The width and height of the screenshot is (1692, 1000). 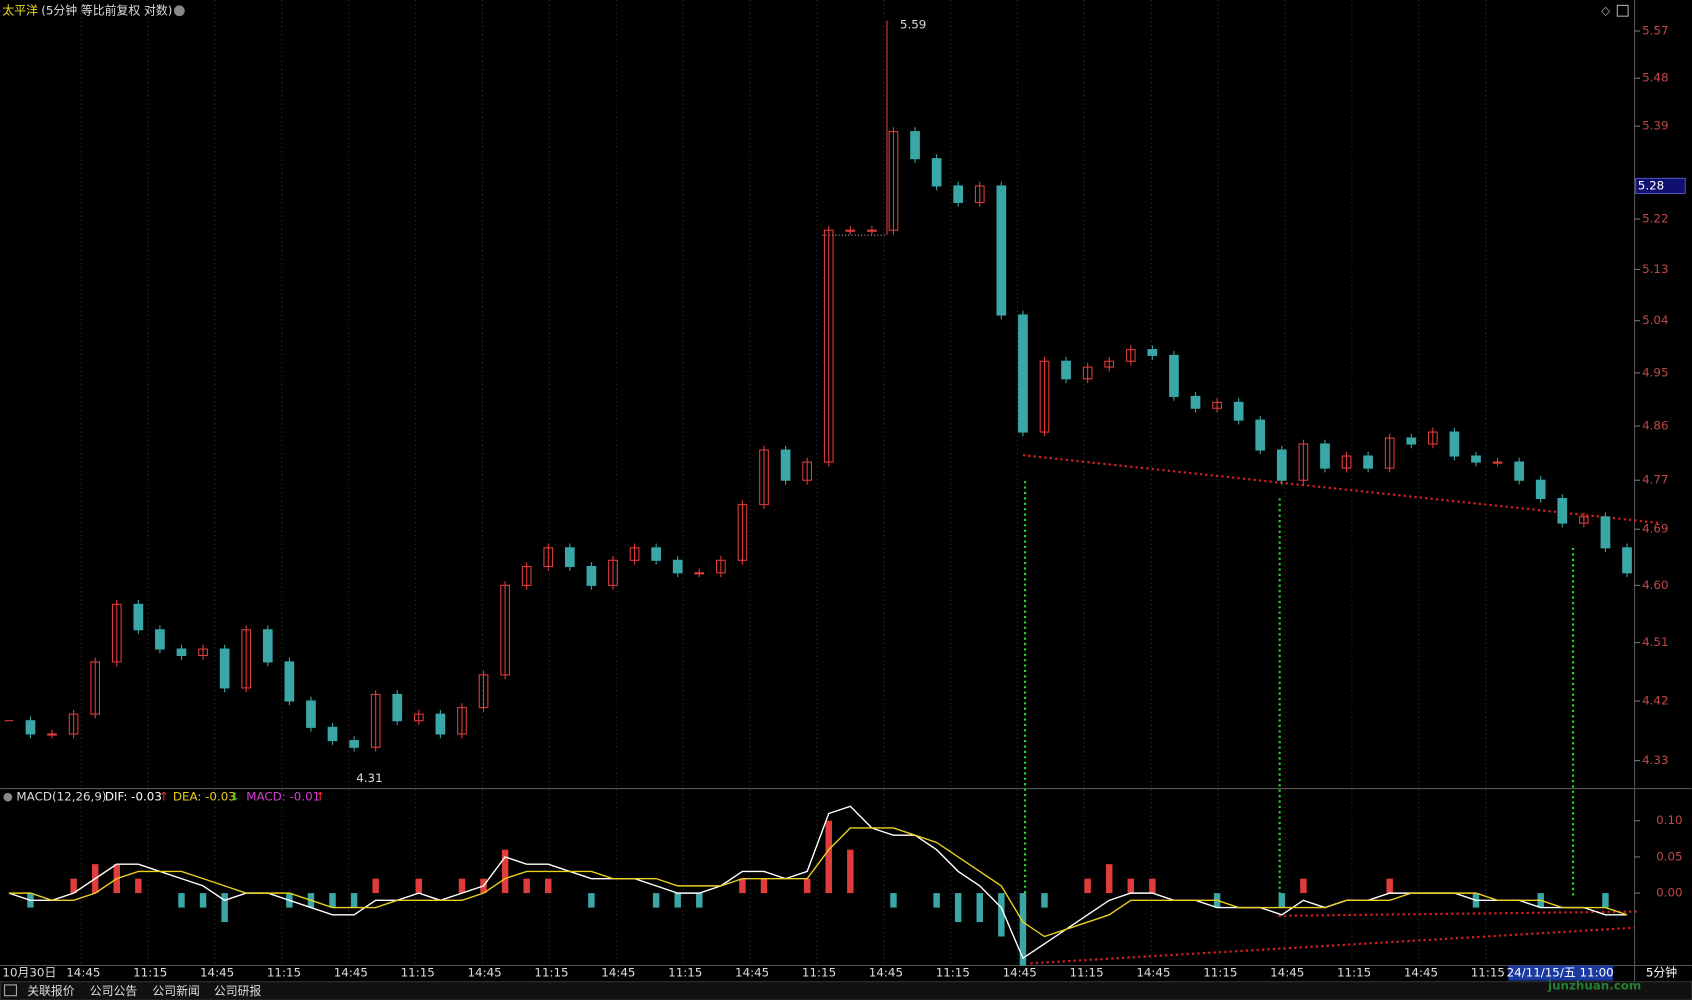 I want to click on y-tick-label: 5.13, so click(x=1655, y=269).